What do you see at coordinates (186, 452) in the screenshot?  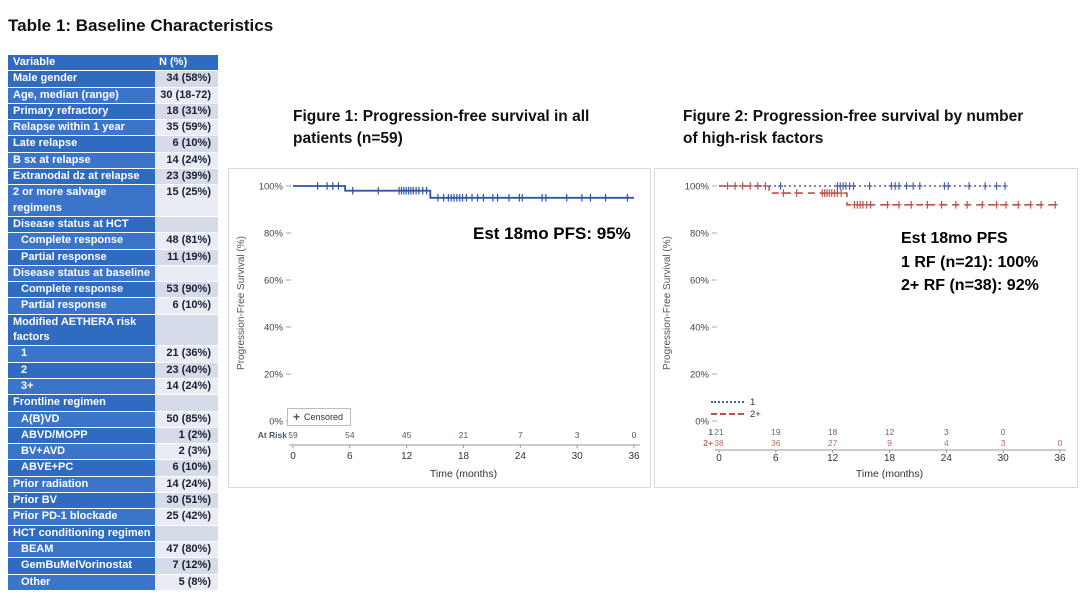 I see `table-cell-value: 2 (3%)` at bounding box center [186, 452].